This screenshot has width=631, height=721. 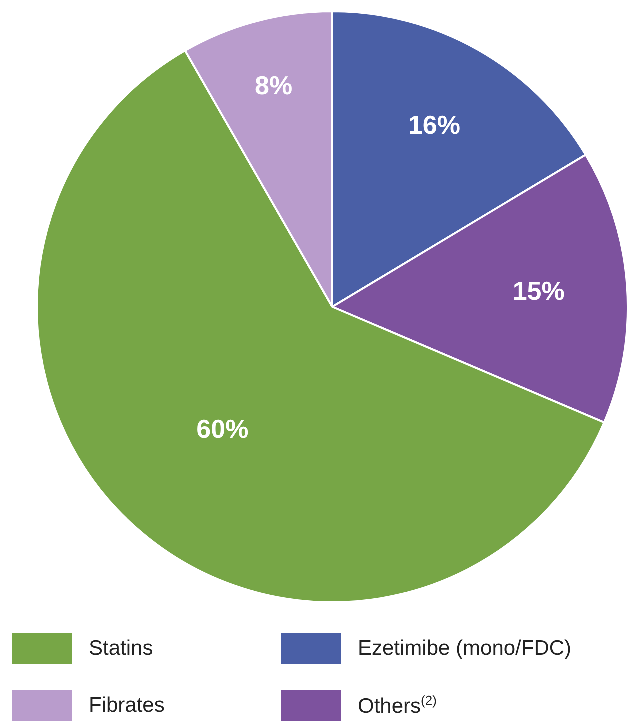 I want to click on legend-label: Statins, so click(x=121, y=648).